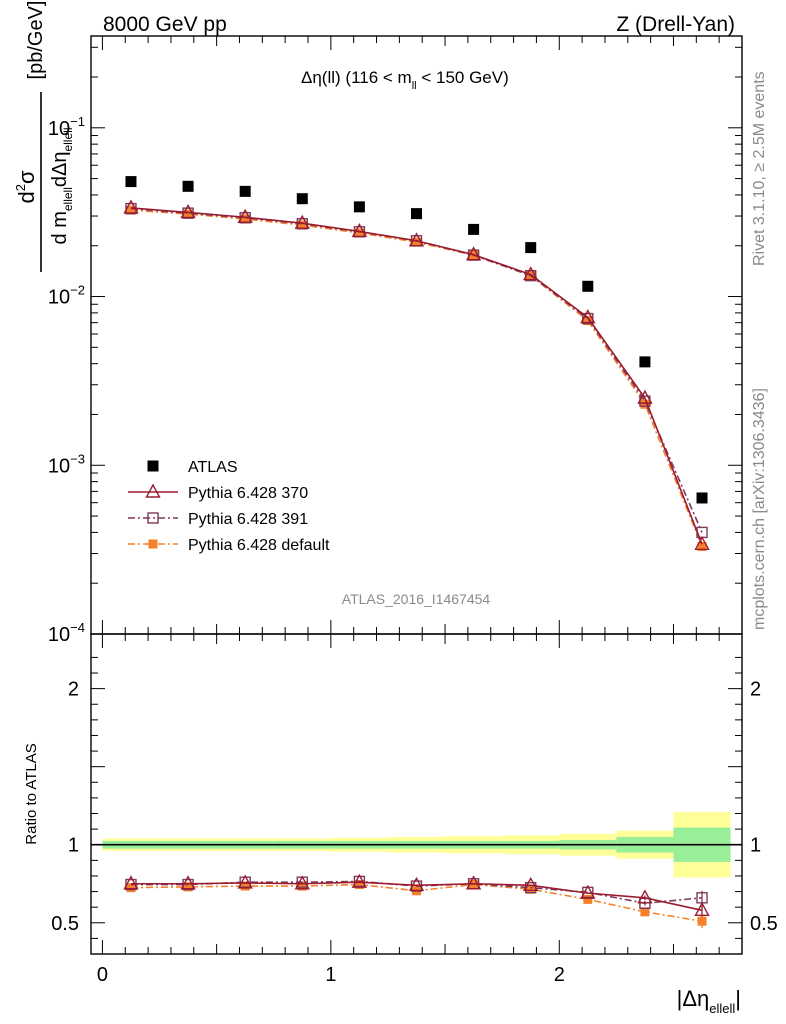 Image resolution: width=786 pixels, height=1024 pixels. What do you see at coordinates (26, 177) in the screenshot?
I see `y-label-sigma: σ` at bounding box center [26, 177].